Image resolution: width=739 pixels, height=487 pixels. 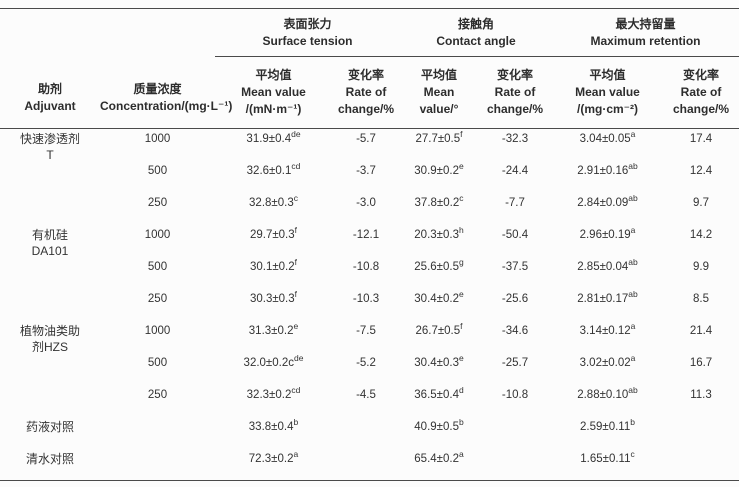 I want to click on mr-rate-cell: 12.4, so click(x=701, y=170).